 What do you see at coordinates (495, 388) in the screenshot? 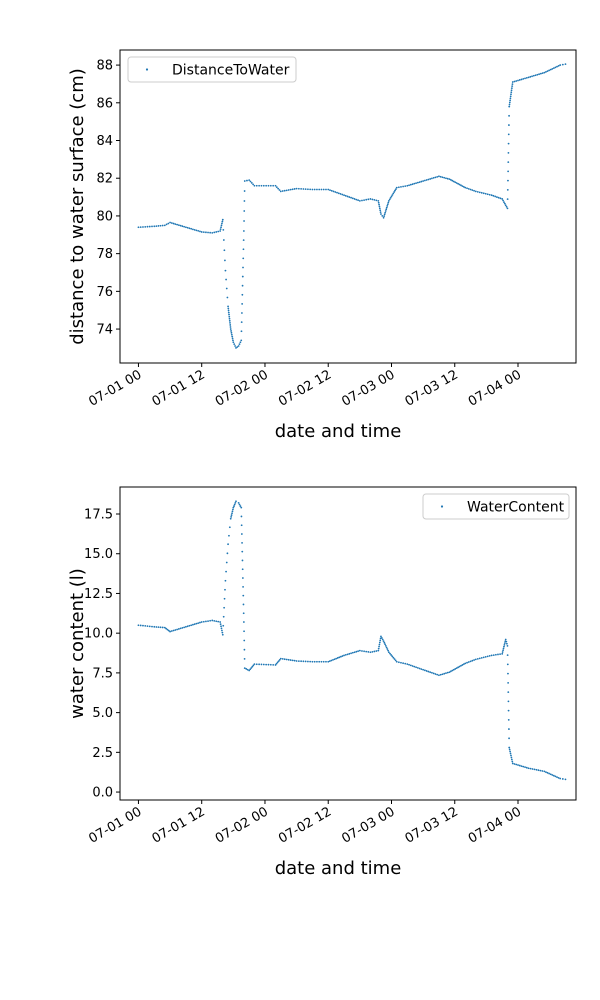
I see `x-tick-label: 07-04 00` at bounding box center [495, 388].